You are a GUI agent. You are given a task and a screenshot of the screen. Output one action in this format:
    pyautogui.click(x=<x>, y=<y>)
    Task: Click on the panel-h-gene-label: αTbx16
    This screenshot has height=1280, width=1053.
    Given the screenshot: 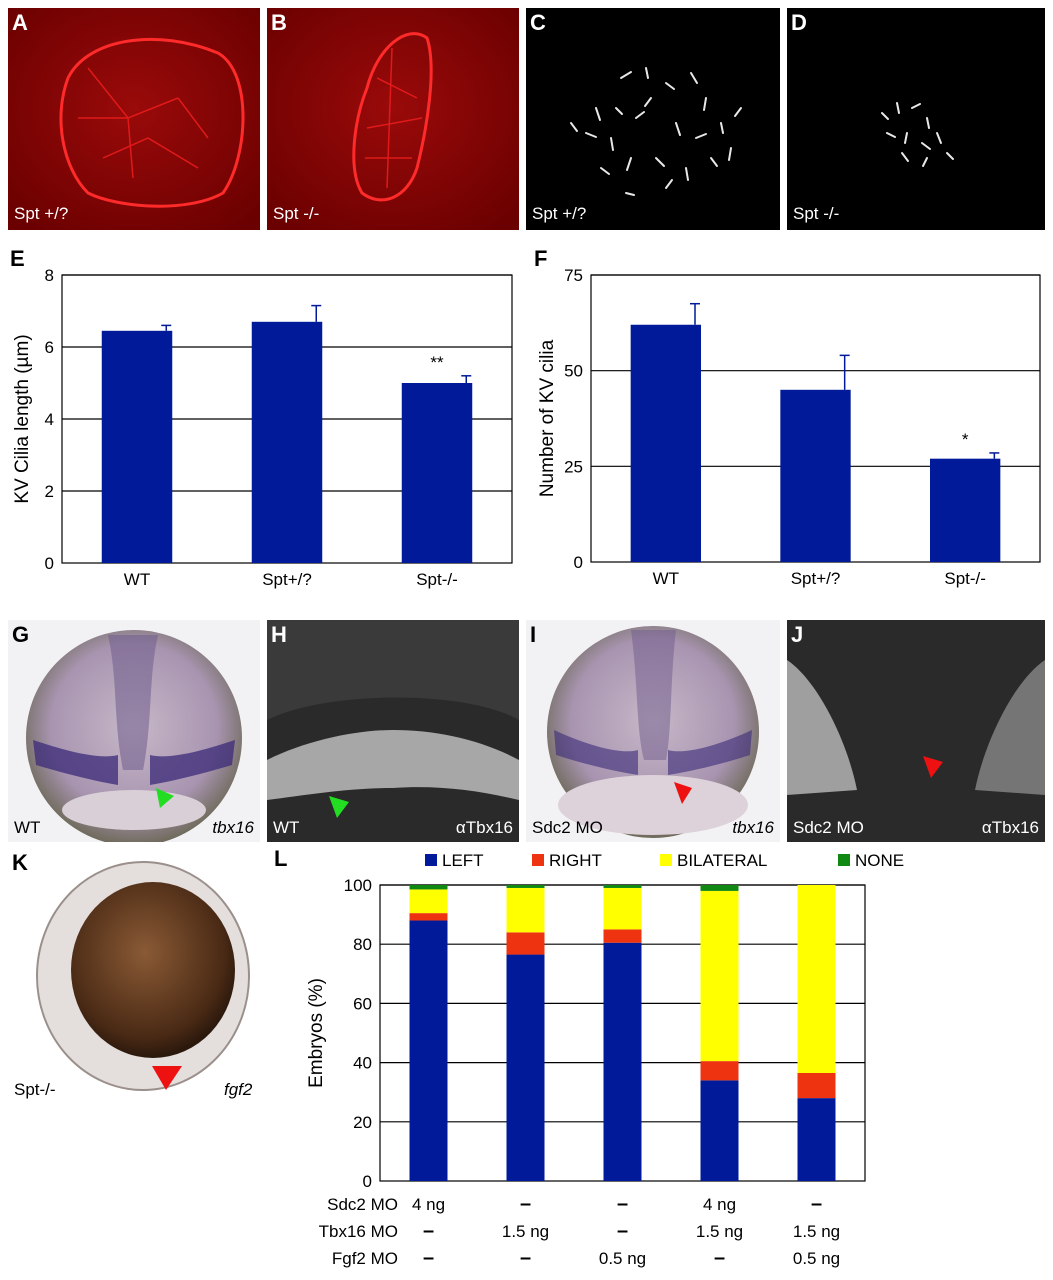 What is the action you would take?
    pyautogui.click(x=484, y=827)
    